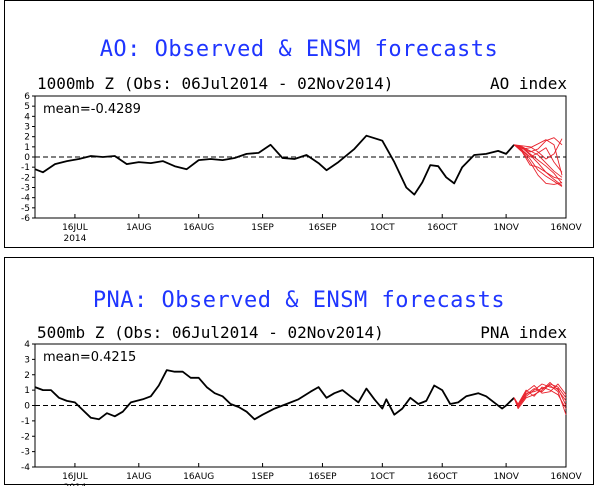 The image size is (600, 486). I want to click on mean-label: mean=0.4215, so click(89, 357).